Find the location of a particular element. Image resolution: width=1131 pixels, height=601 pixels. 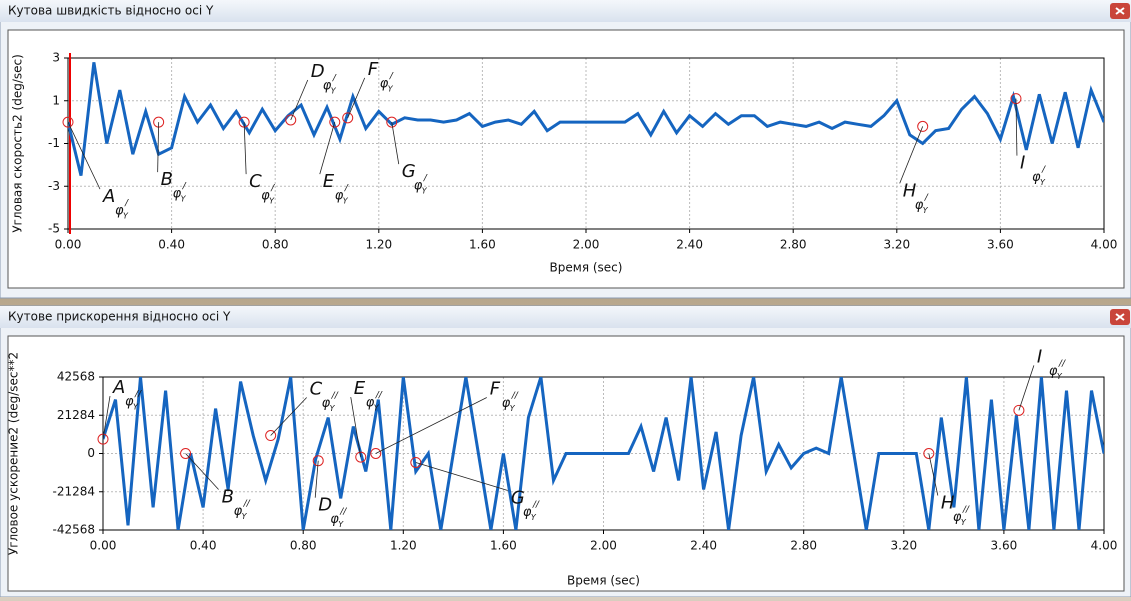

annotation-letter: D is located at coordinates (325, 505).